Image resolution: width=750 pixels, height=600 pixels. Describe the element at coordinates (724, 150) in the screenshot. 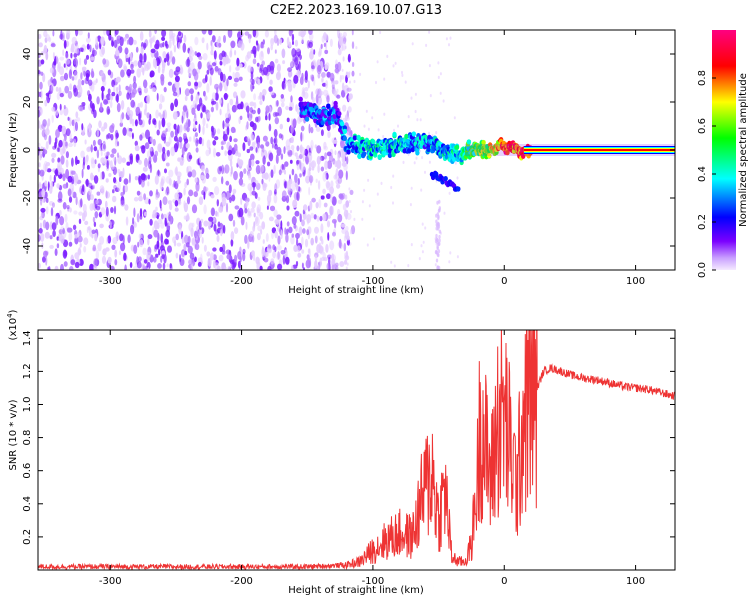

I see `colorbar-gradient` at that location.